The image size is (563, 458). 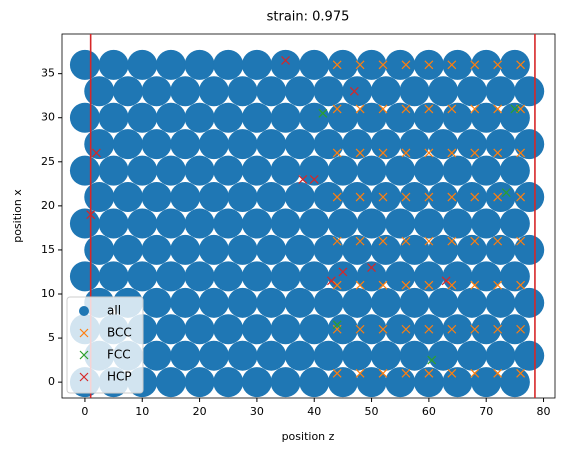 What do you see at coordinates (105, 345) in the screenshot?
I see `legend-box` at bounding box center [105, 345].